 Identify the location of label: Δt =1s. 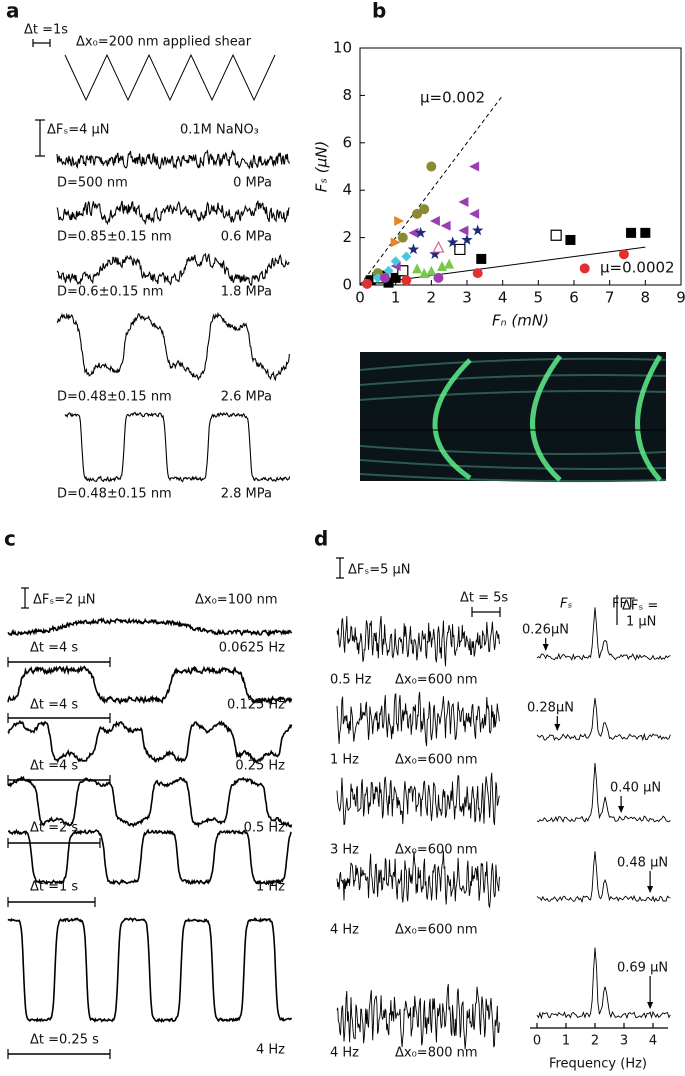
(46, 30).